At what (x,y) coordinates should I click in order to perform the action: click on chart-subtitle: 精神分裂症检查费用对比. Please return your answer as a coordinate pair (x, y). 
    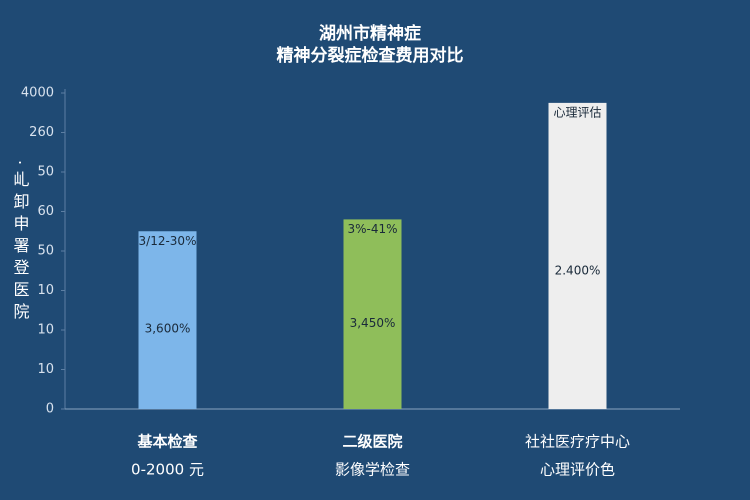
    Looking at the image, I should click on (370, 55).